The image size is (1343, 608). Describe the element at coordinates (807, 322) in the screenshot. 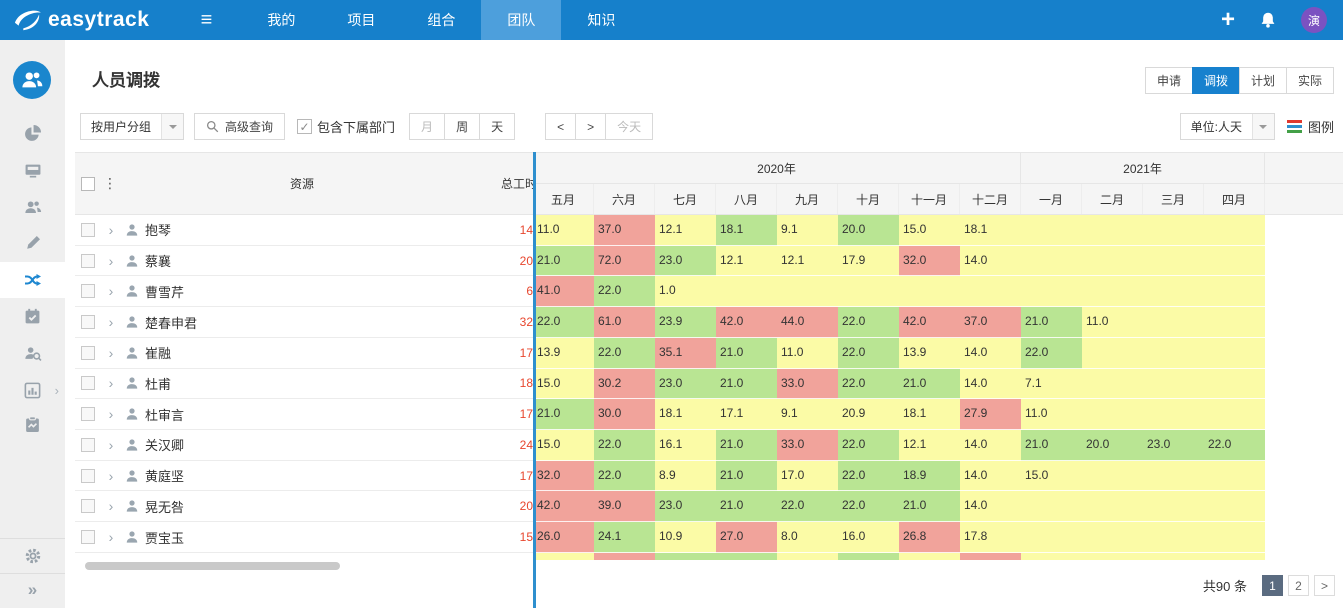

I see `allocation-cell: 44.0` at that location.